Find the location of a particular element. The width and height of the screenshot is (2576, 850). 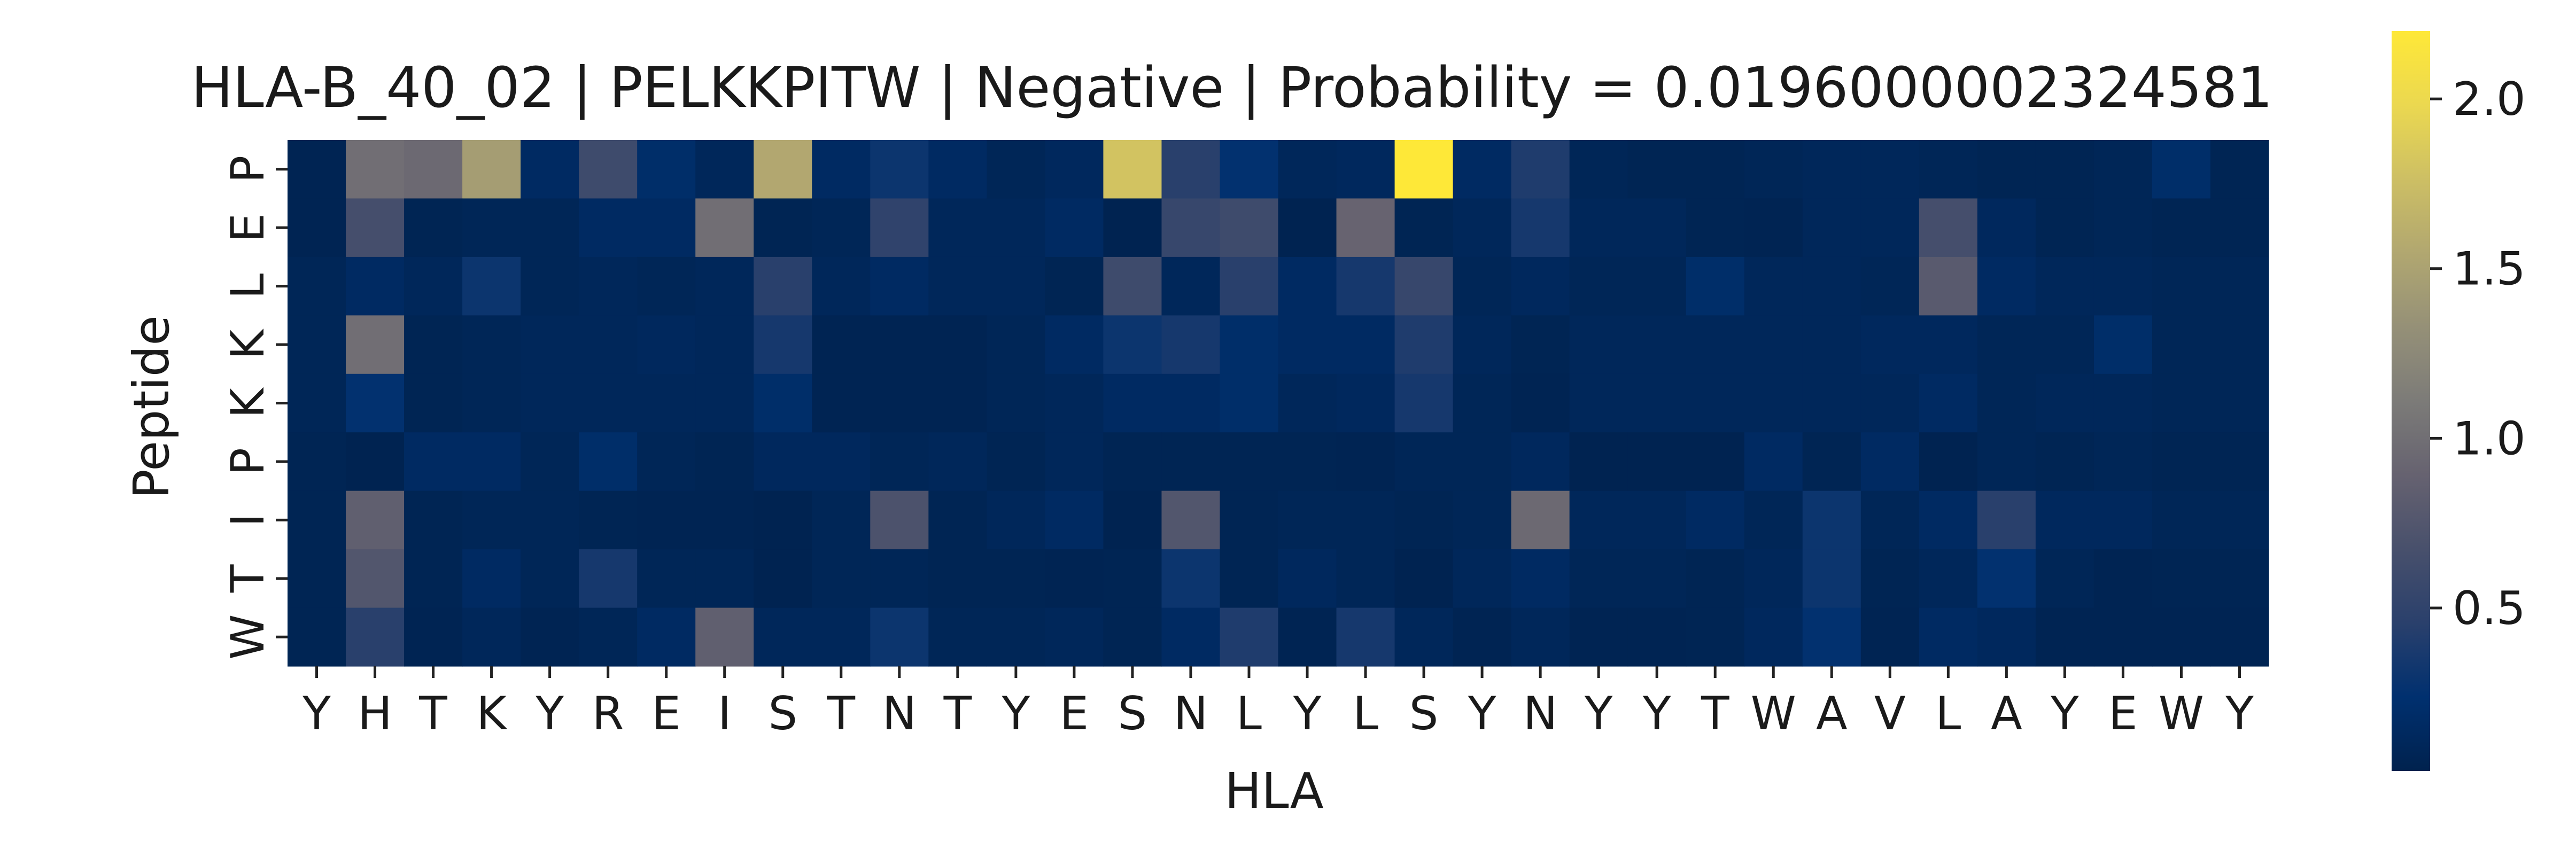

x-tick-label: I is located at coordinates (724, 713).